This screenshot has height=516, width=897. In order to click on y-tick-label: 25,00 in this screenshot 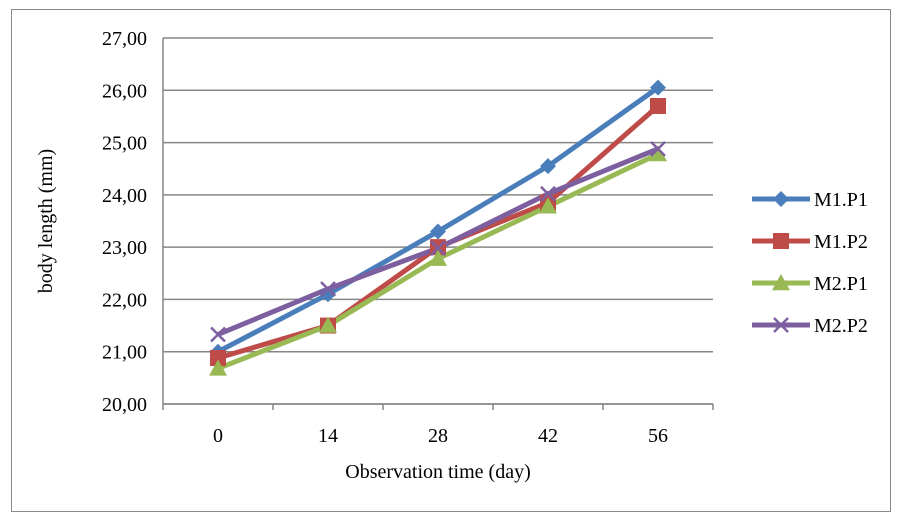, I will do `click(124, 144)`.